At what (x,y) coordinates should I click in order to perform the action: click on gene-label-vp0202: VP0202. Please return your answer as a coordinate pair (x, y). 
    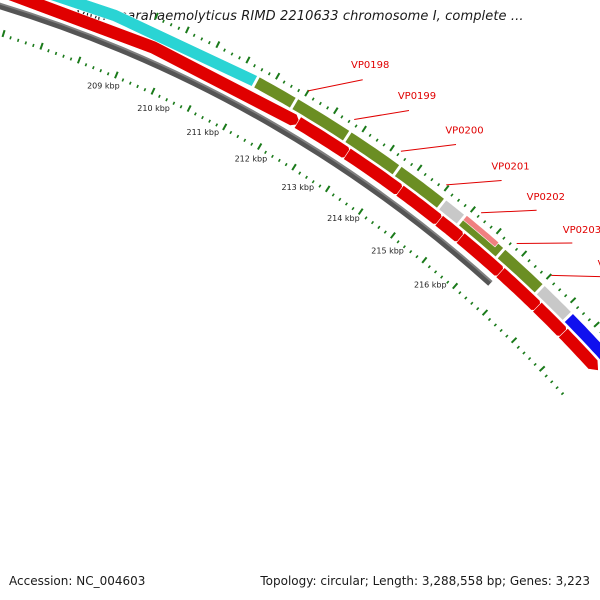
    Looking at the image, I should click on (546, 197).